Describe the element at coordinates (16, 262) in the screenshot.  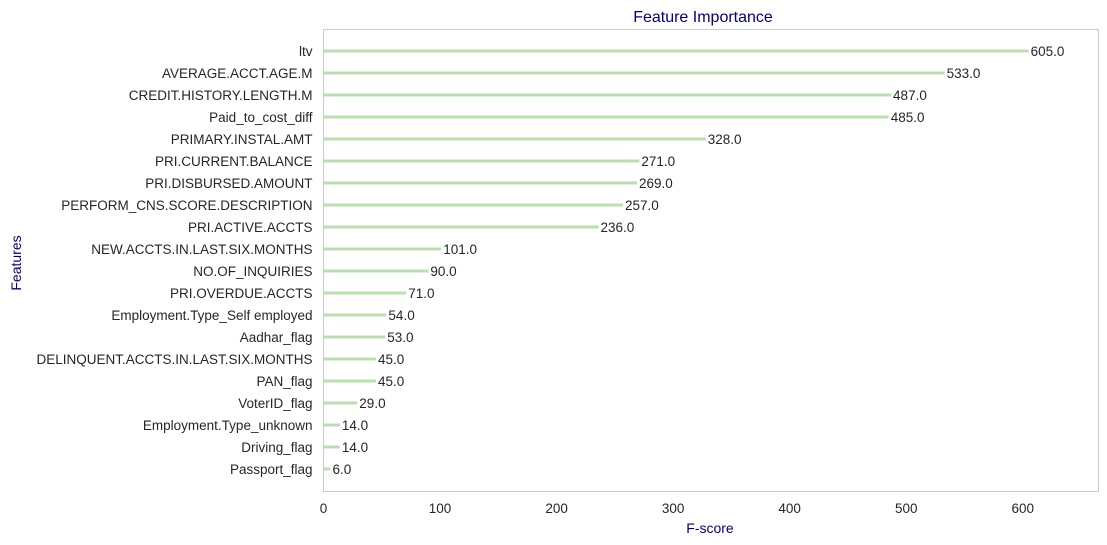
I see `y-axis-title: Features` at that location.